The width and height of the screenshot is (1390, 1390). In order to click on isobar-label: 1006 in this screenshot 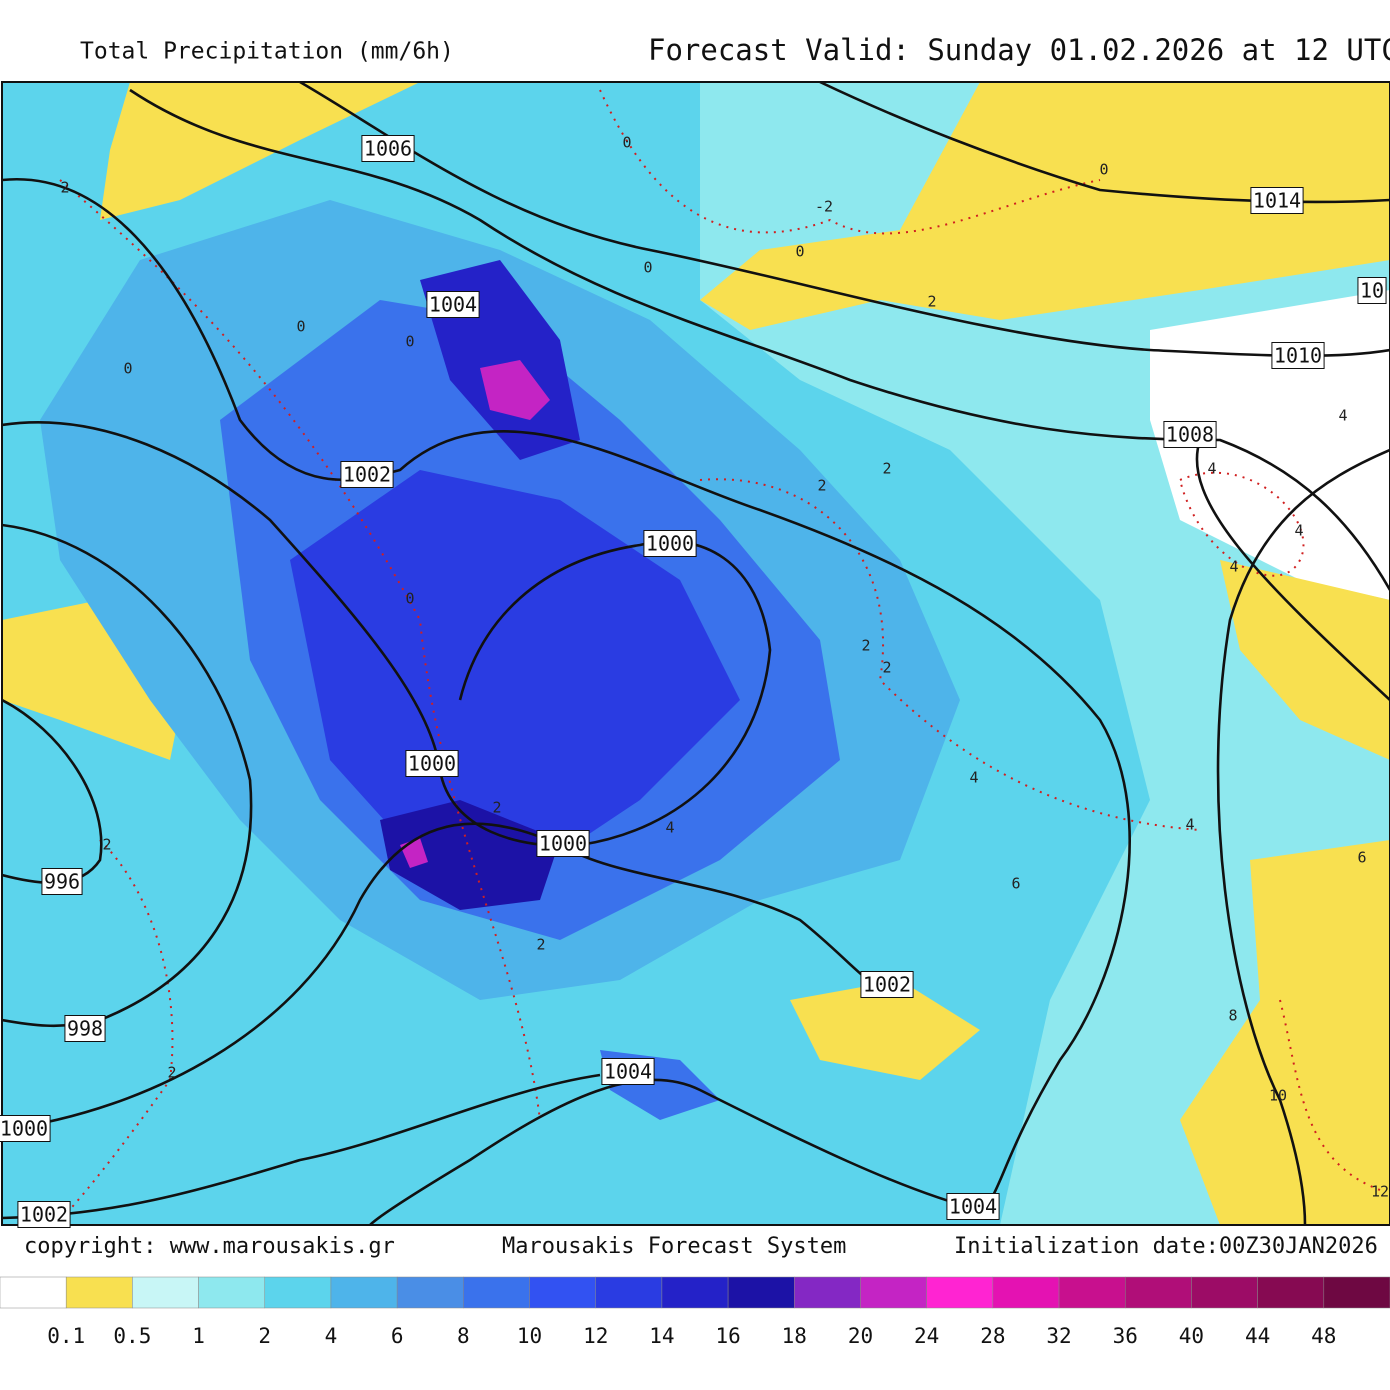, I will do `click(388, 149)`.